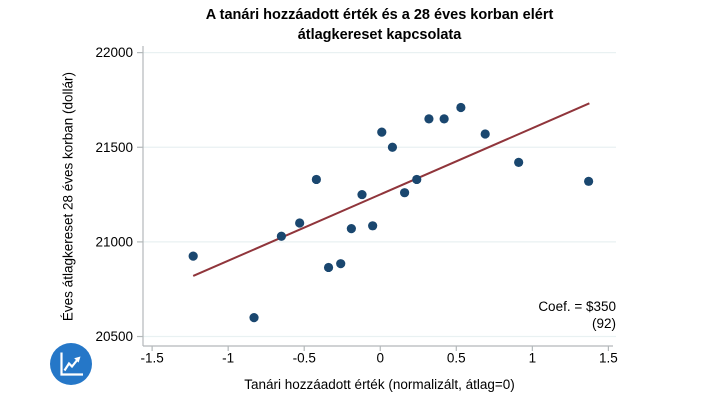 The width and height of the screenshot is (720, 405). I want to click on y-tick-label: 22000, so click(114, 52).